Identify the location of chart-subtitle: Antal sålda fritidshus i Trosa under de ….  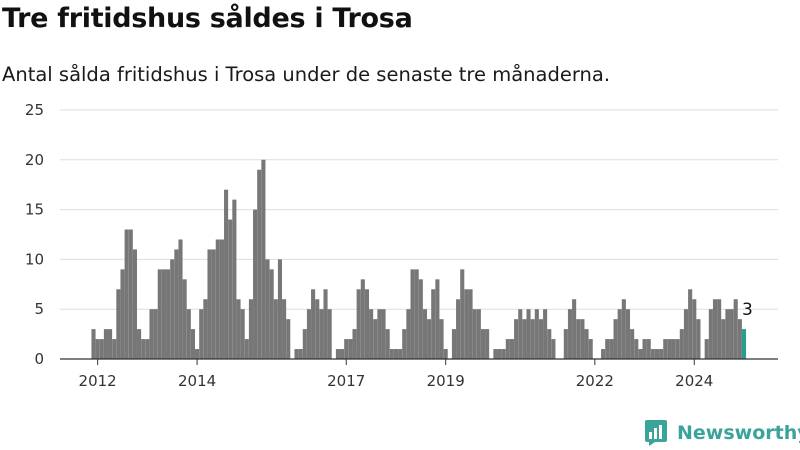
(306, 74).